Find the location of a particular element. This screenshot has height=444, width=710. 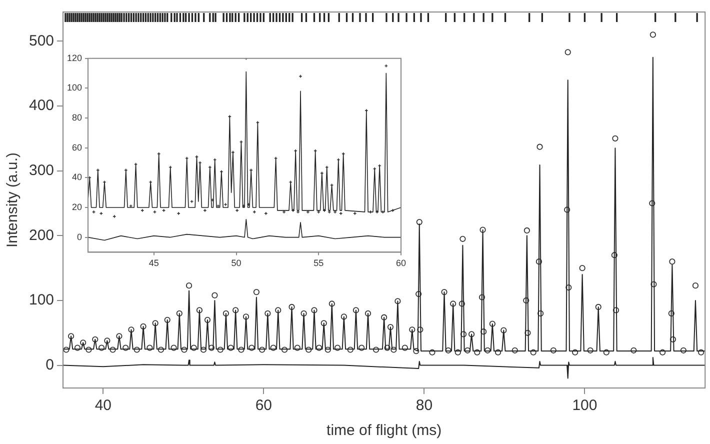

y-tick-label: 200 is located at coordinates (41, 235).